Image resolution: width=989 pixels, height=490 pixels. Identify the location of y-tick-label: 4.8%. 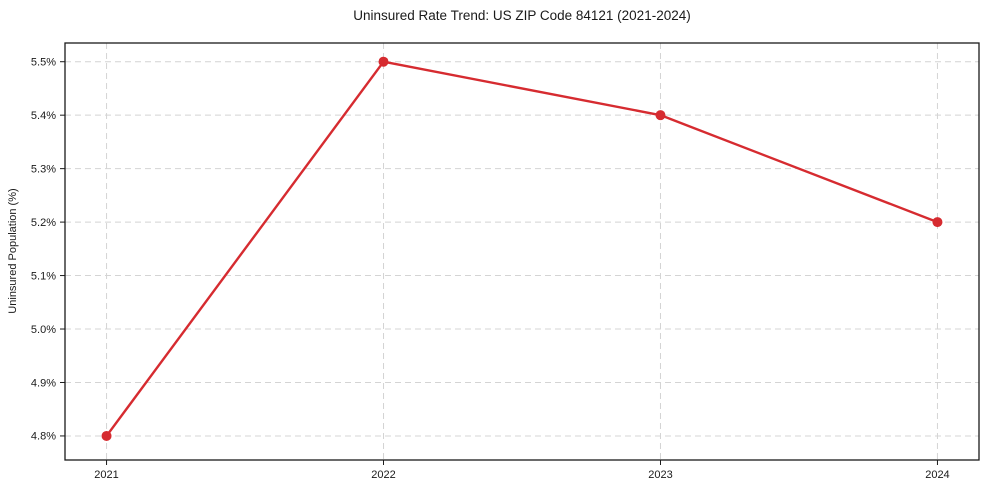
(43, 437).